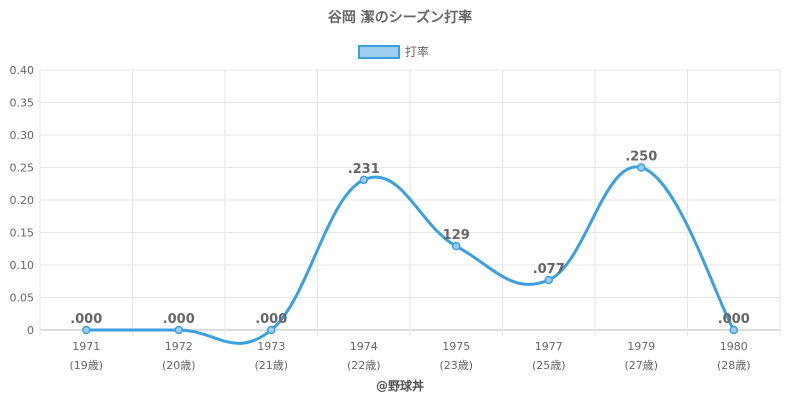 The width and height of the screenshot is (800, 400). I want to click on y-tick-label: 0.25, so click(22, 168).